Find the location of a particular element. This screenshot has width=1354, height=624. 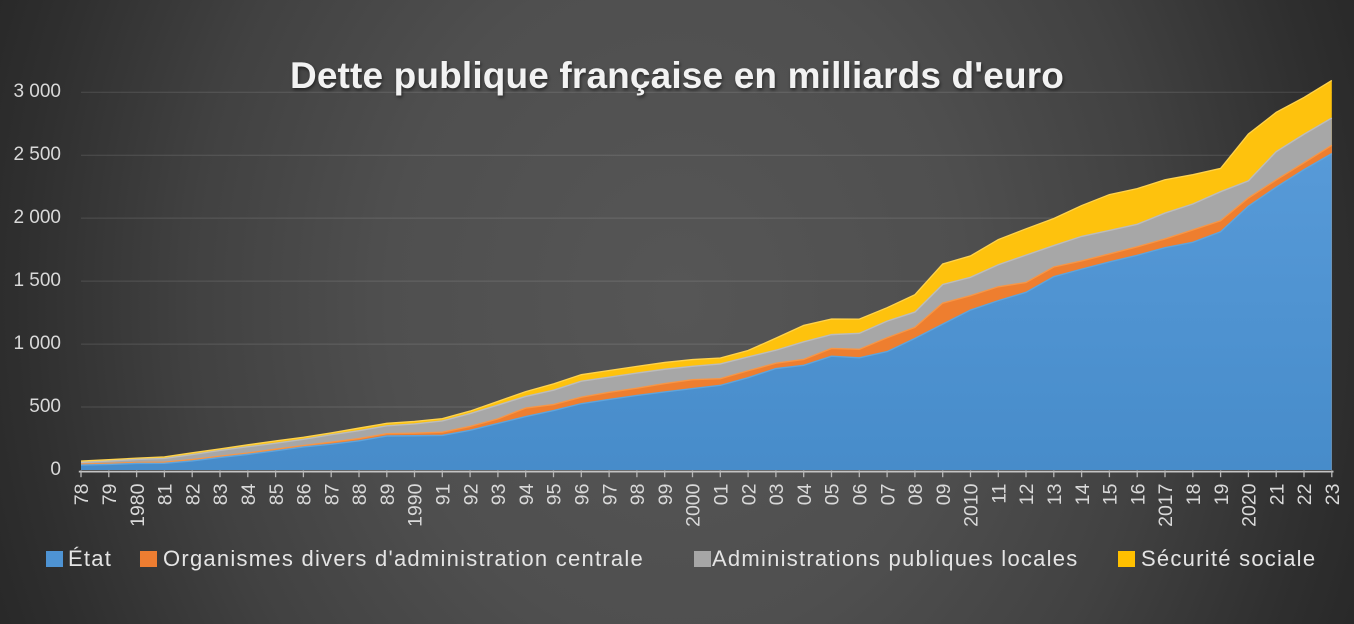

svg-text: 11 is located at coordinates (1000, 494).